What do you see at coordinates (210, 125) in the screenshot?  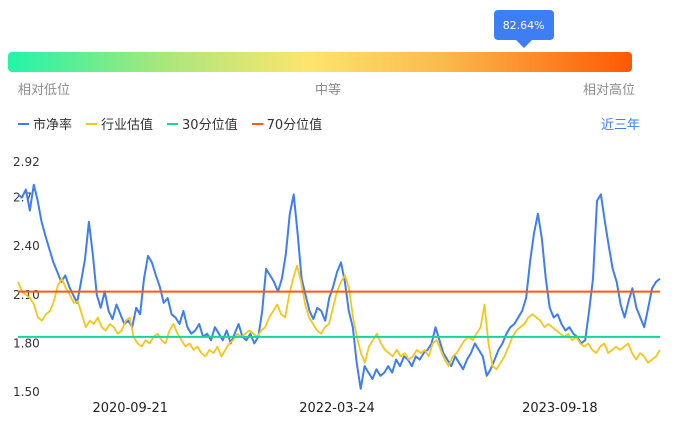 I see `legend-label-p30: 30分位值` at bounding box center [210, 125].